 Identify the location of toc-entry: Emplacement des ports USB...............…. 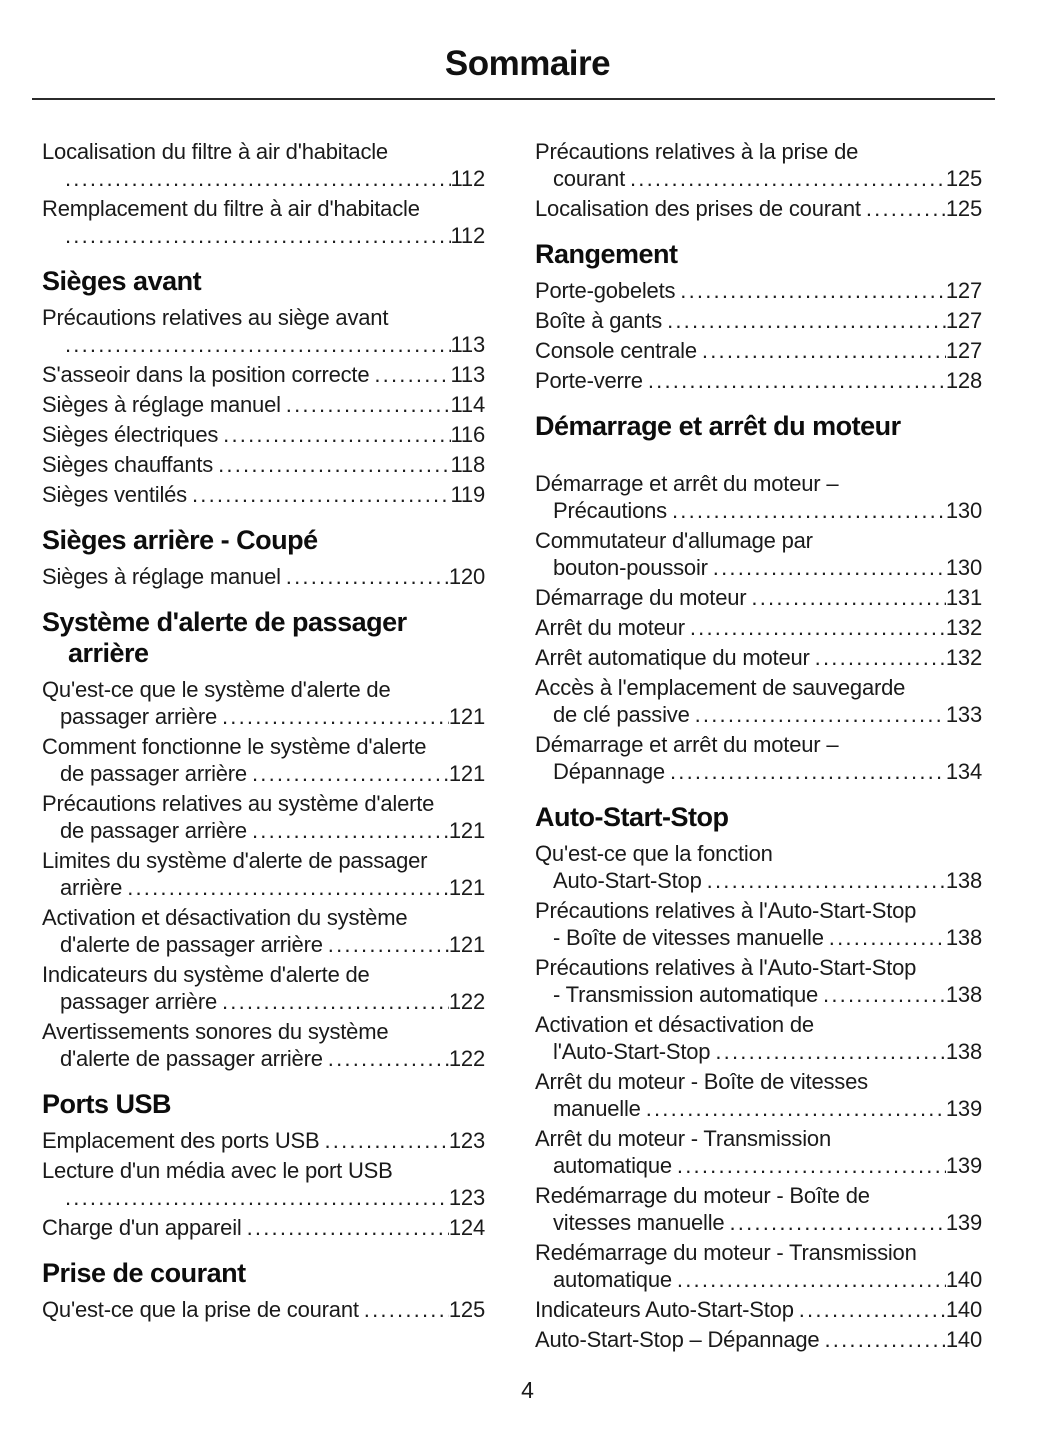
(263, 1140).